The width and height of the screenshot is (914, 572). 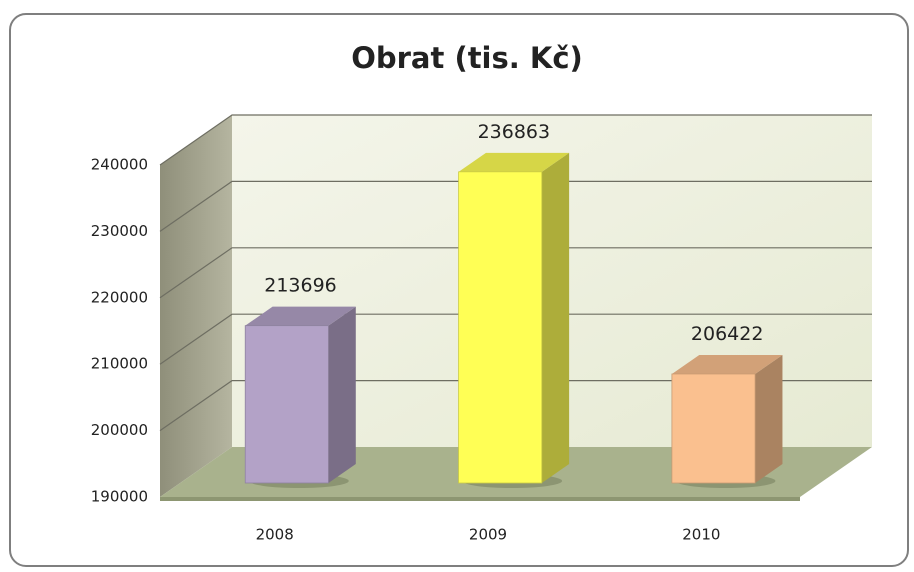 What do you see at coordinates (701, 535) in the screenshot?
I see `x-tick-label: 2010` at bounding box center [701, 535].